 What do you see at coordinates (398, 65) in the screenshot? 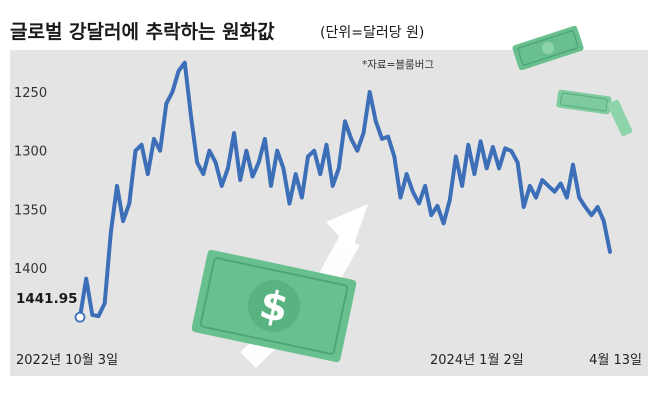
I see `source-note: *자료=블룸버그` at bounding box center [398, 65].